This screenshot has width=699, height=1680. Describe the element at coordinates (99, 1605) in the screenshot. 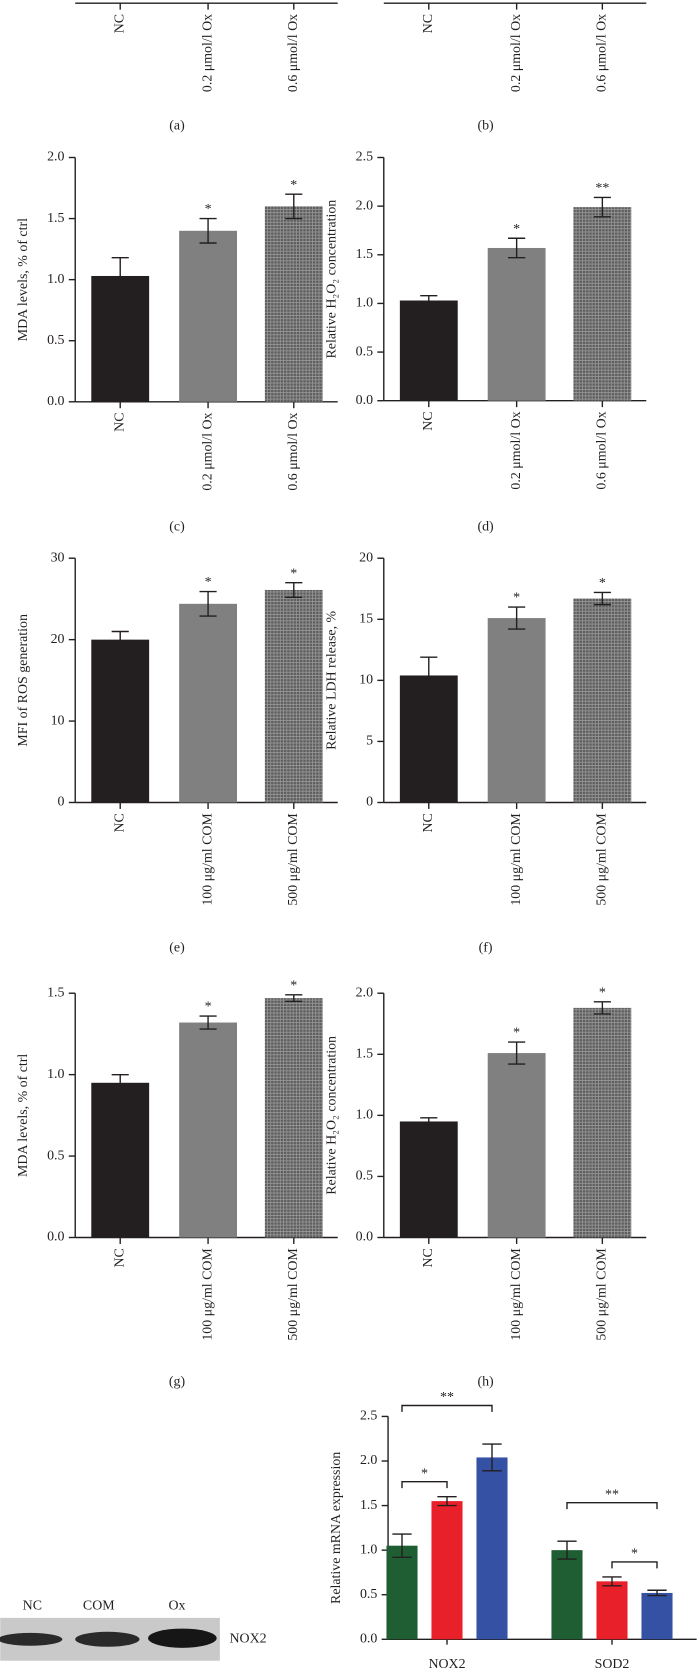

I see `blot-lane-label: COM` at that location.